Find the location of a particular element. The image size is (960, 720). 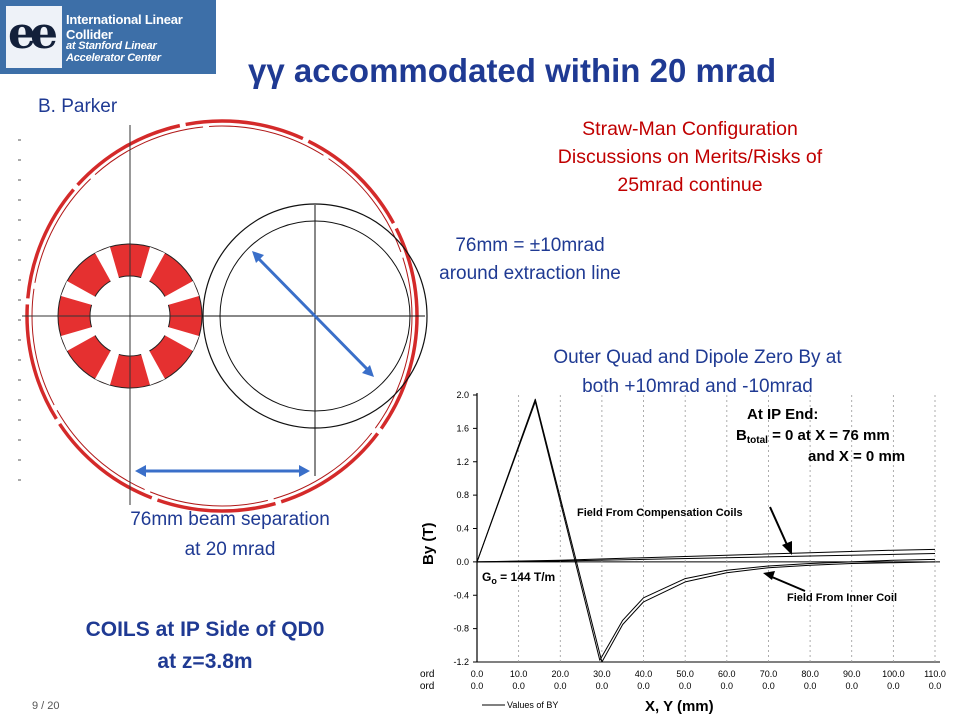

beam-separation-note: 76mm beam separation at 20 mrad is located at coordinates (230, 535).